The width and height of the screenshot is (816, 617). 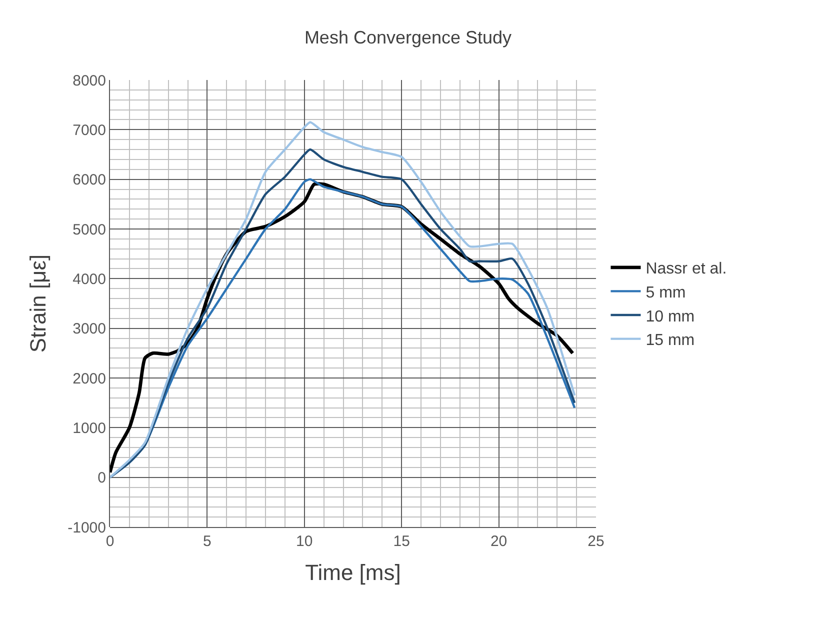 I want to click on legend-label: 10 mm, so click(x=670, y=317).